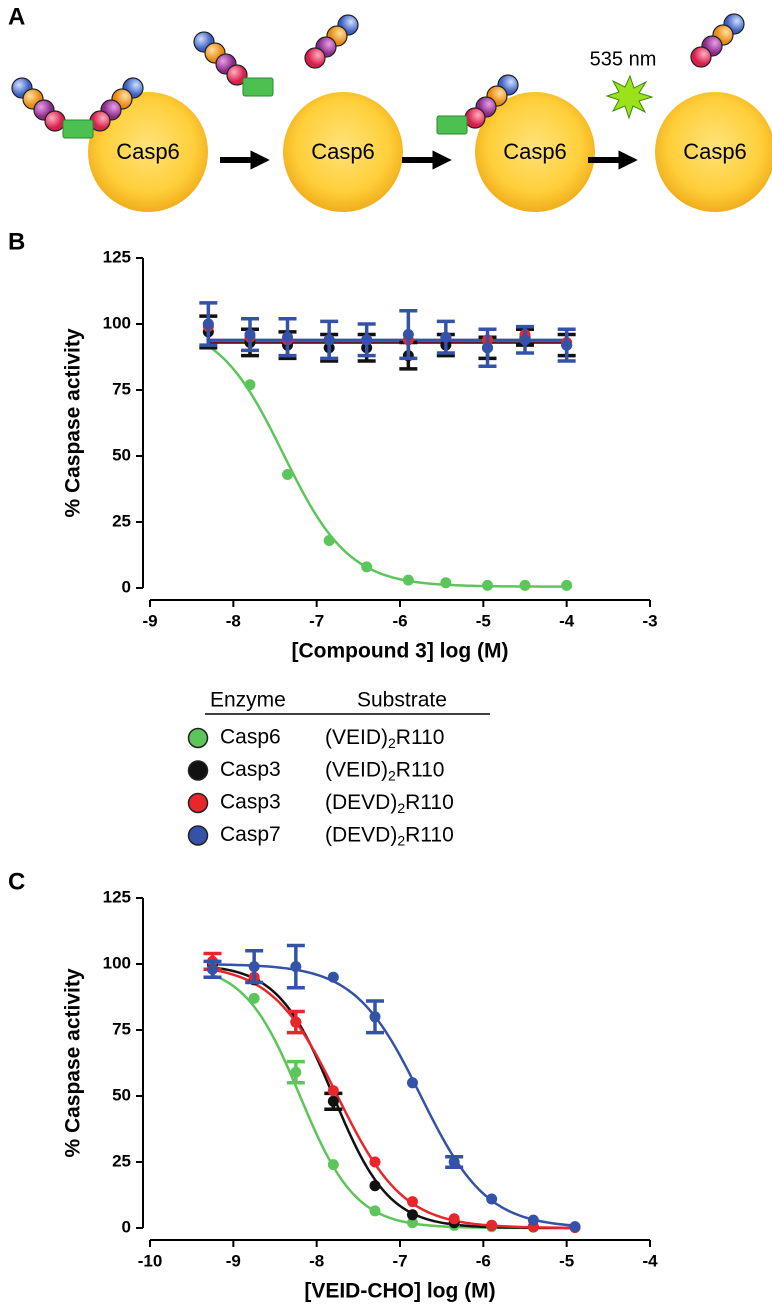  I want to click on x-tick-label: -10, so click(150, 1260).